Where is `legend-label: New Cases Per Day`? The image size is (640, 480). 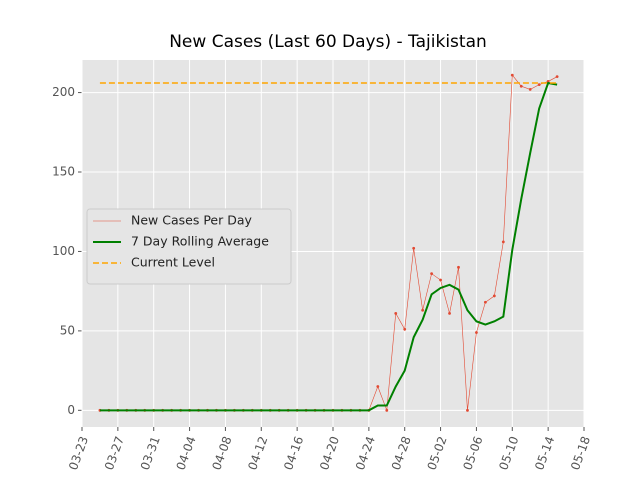
legend-label: New Cases Per Day is located at coordinates (191, 220).